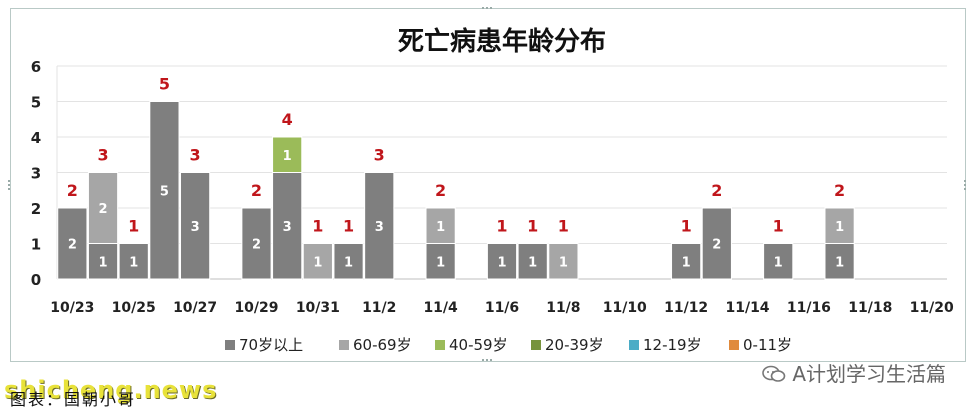  What do you see at coordinates (36, 209) in the screenshot?
I see `y-tick-label: 2` at bounding box center [36, 209].